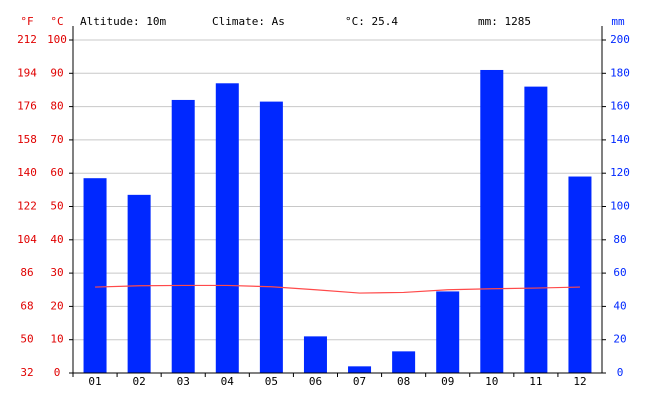  What do you see at coordinates (27, 72) in the screenshot?
I see `f-tick-label: 194` at bounding box center [27, 72].